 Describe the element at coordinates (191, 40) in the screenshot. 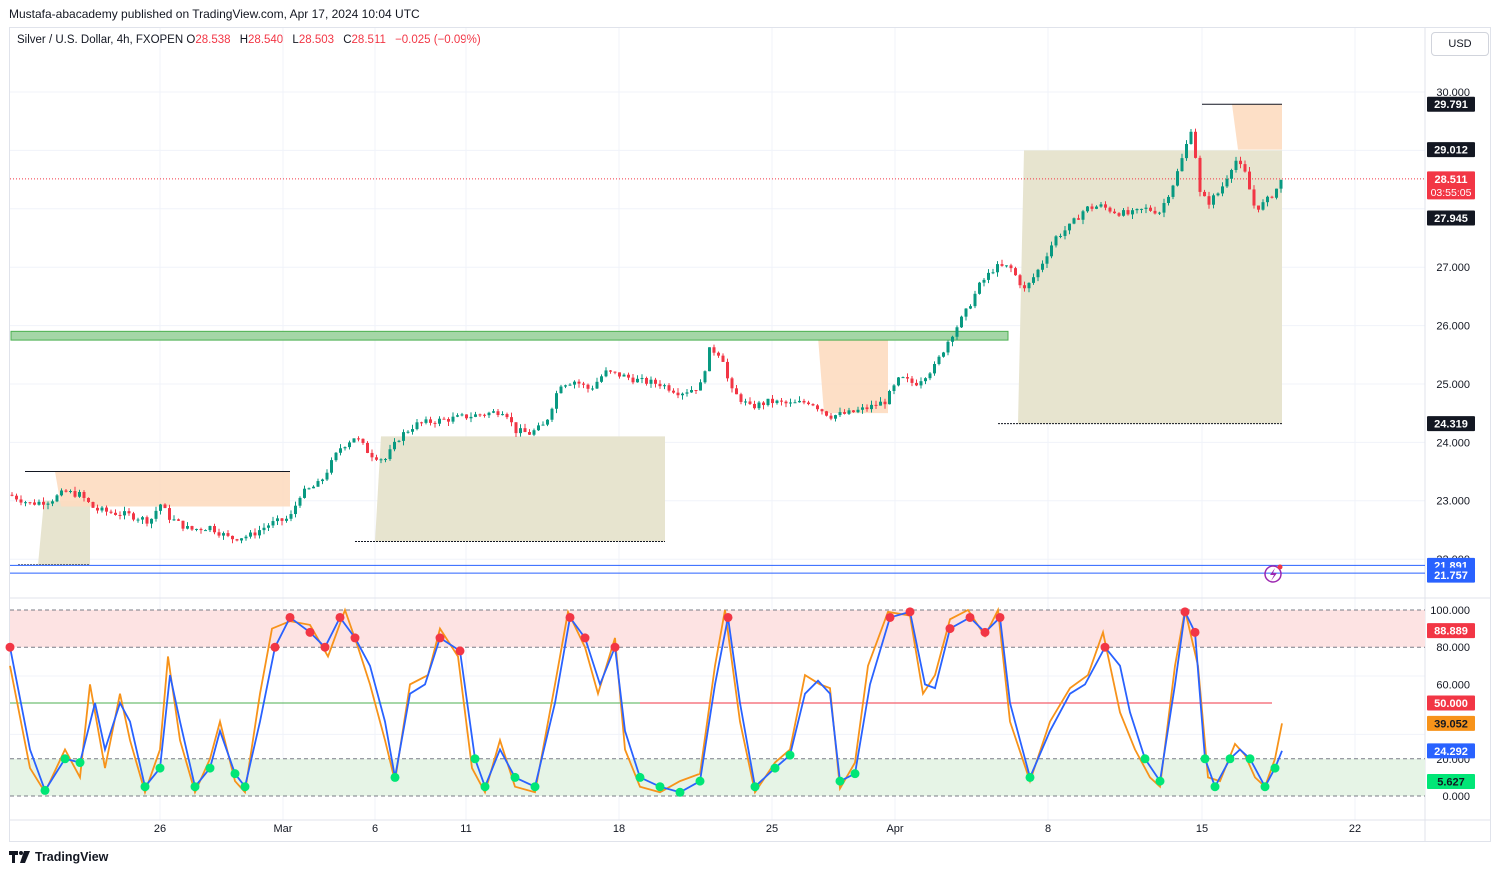

I see `open-label: O` at that location.